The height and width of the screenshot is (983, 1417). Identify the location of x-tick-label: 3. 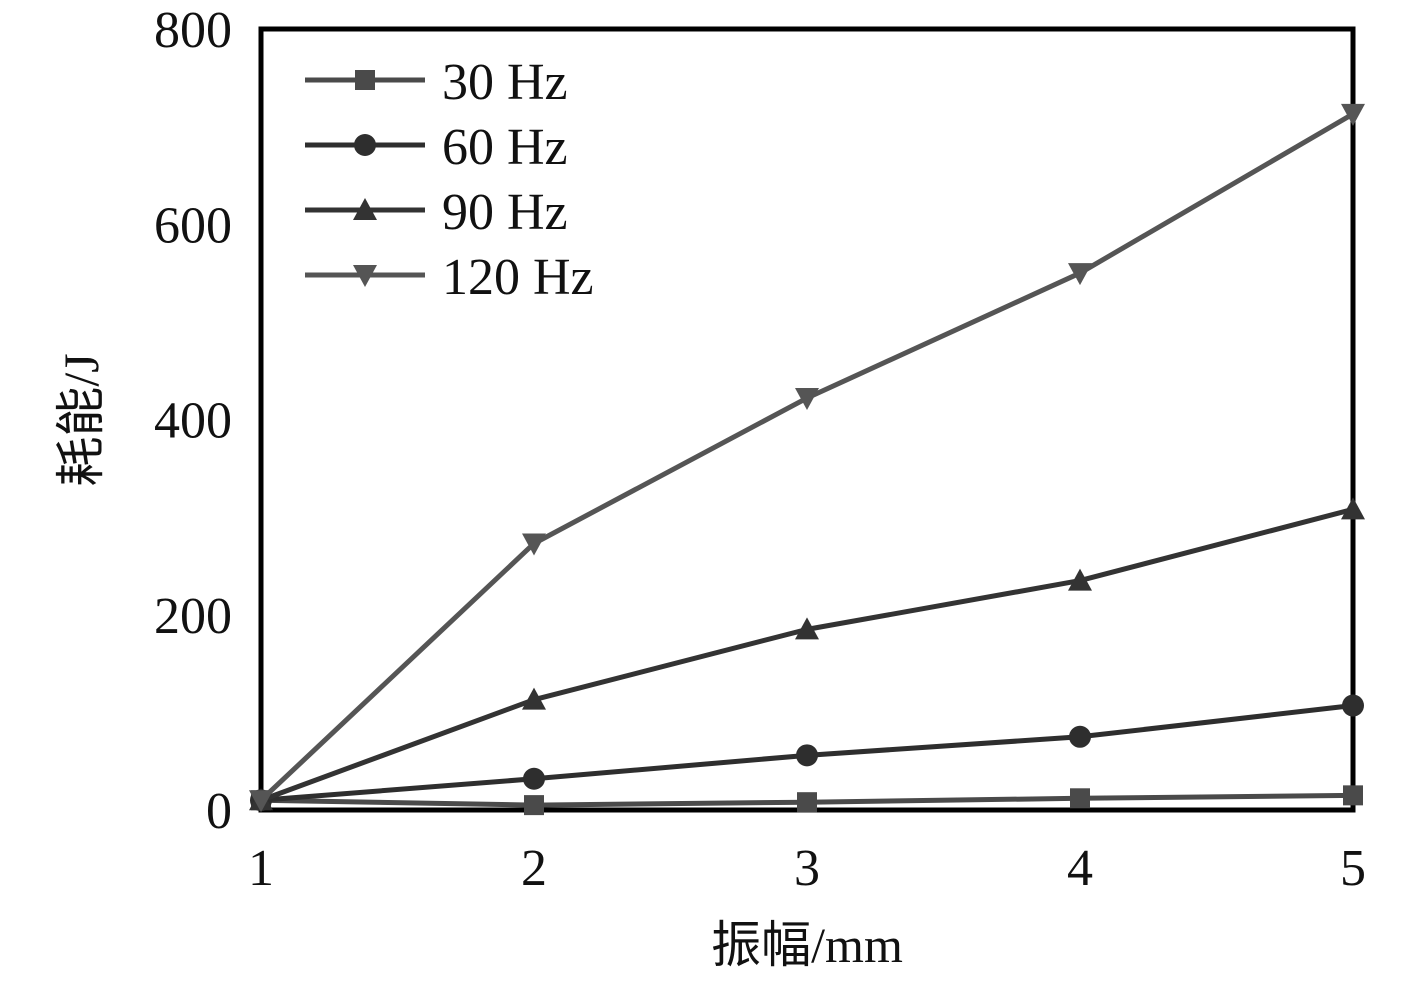
(807, 868).